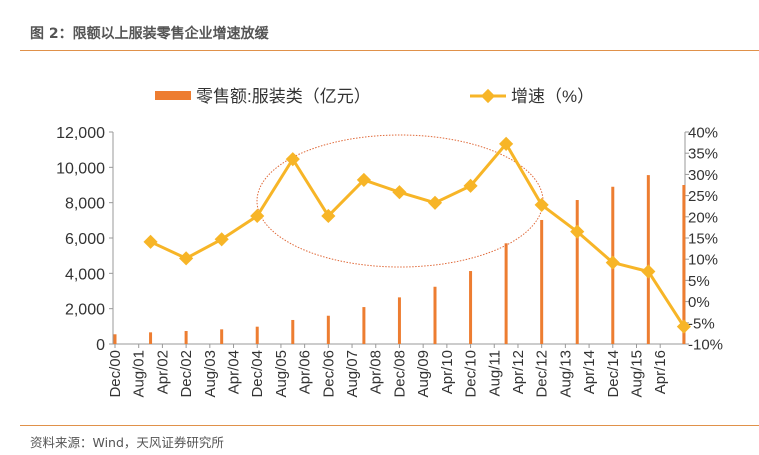  I want to click on x-axis-tick-label: Aug/15, so click(636, 374).